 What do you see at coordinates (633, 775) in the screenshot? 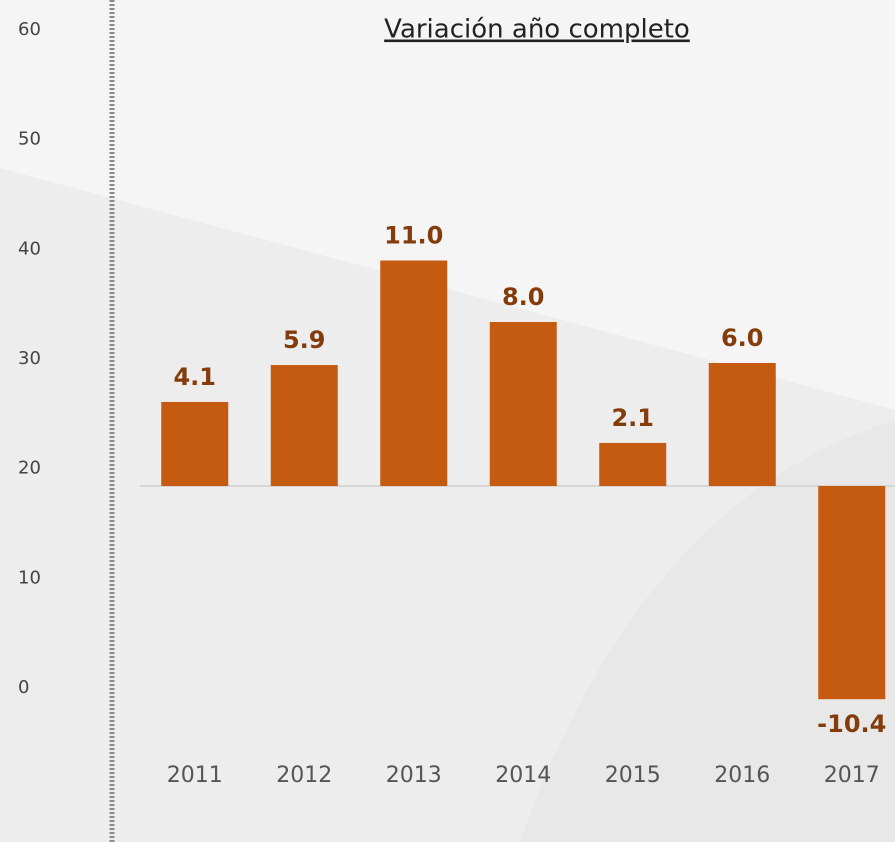
I see `x-tick-label: 2015` at bounding box center [633, 775].